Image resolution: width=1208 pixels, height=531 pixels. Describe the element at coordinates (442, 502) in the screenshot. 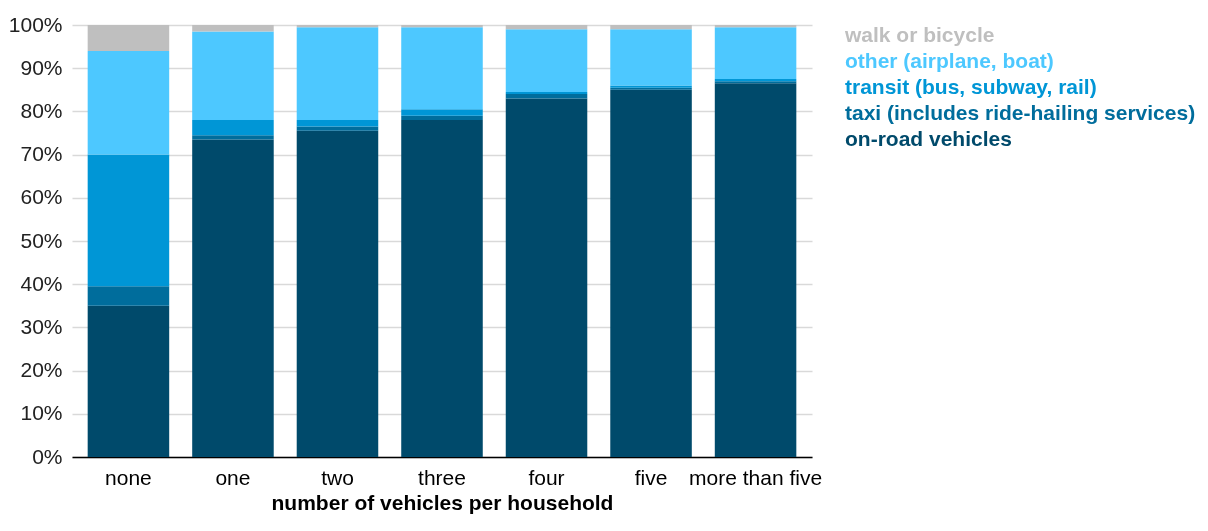

I see `x-axis-title: number of vehicles per household` at that location.